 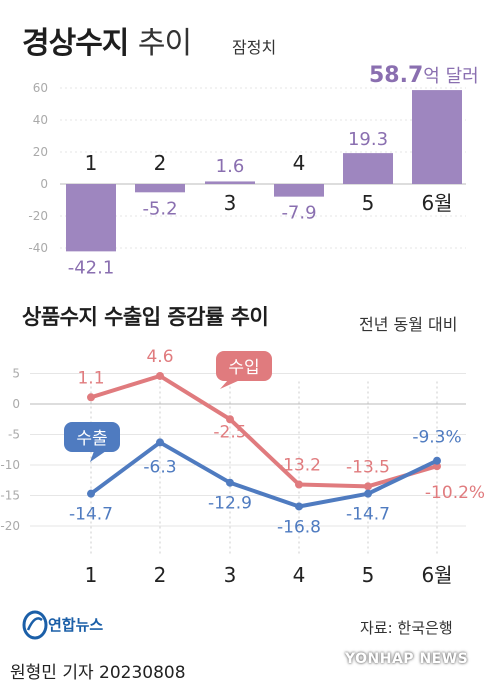 I want to click on data-label: -6.3, so click(x=159, y=467).